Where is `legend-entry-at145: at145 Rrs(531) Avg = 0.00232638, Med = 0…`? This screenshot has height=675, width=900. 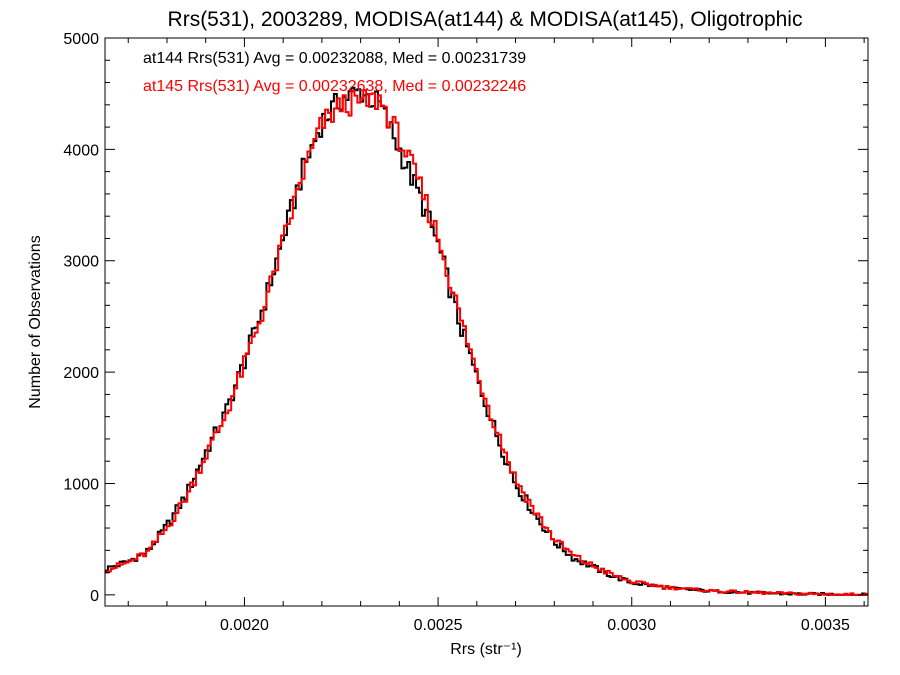 legend-entry-at145: at145 Rrs(531) Avg = 0.00232638, Med = 0… is located at coordinates (334, 86).